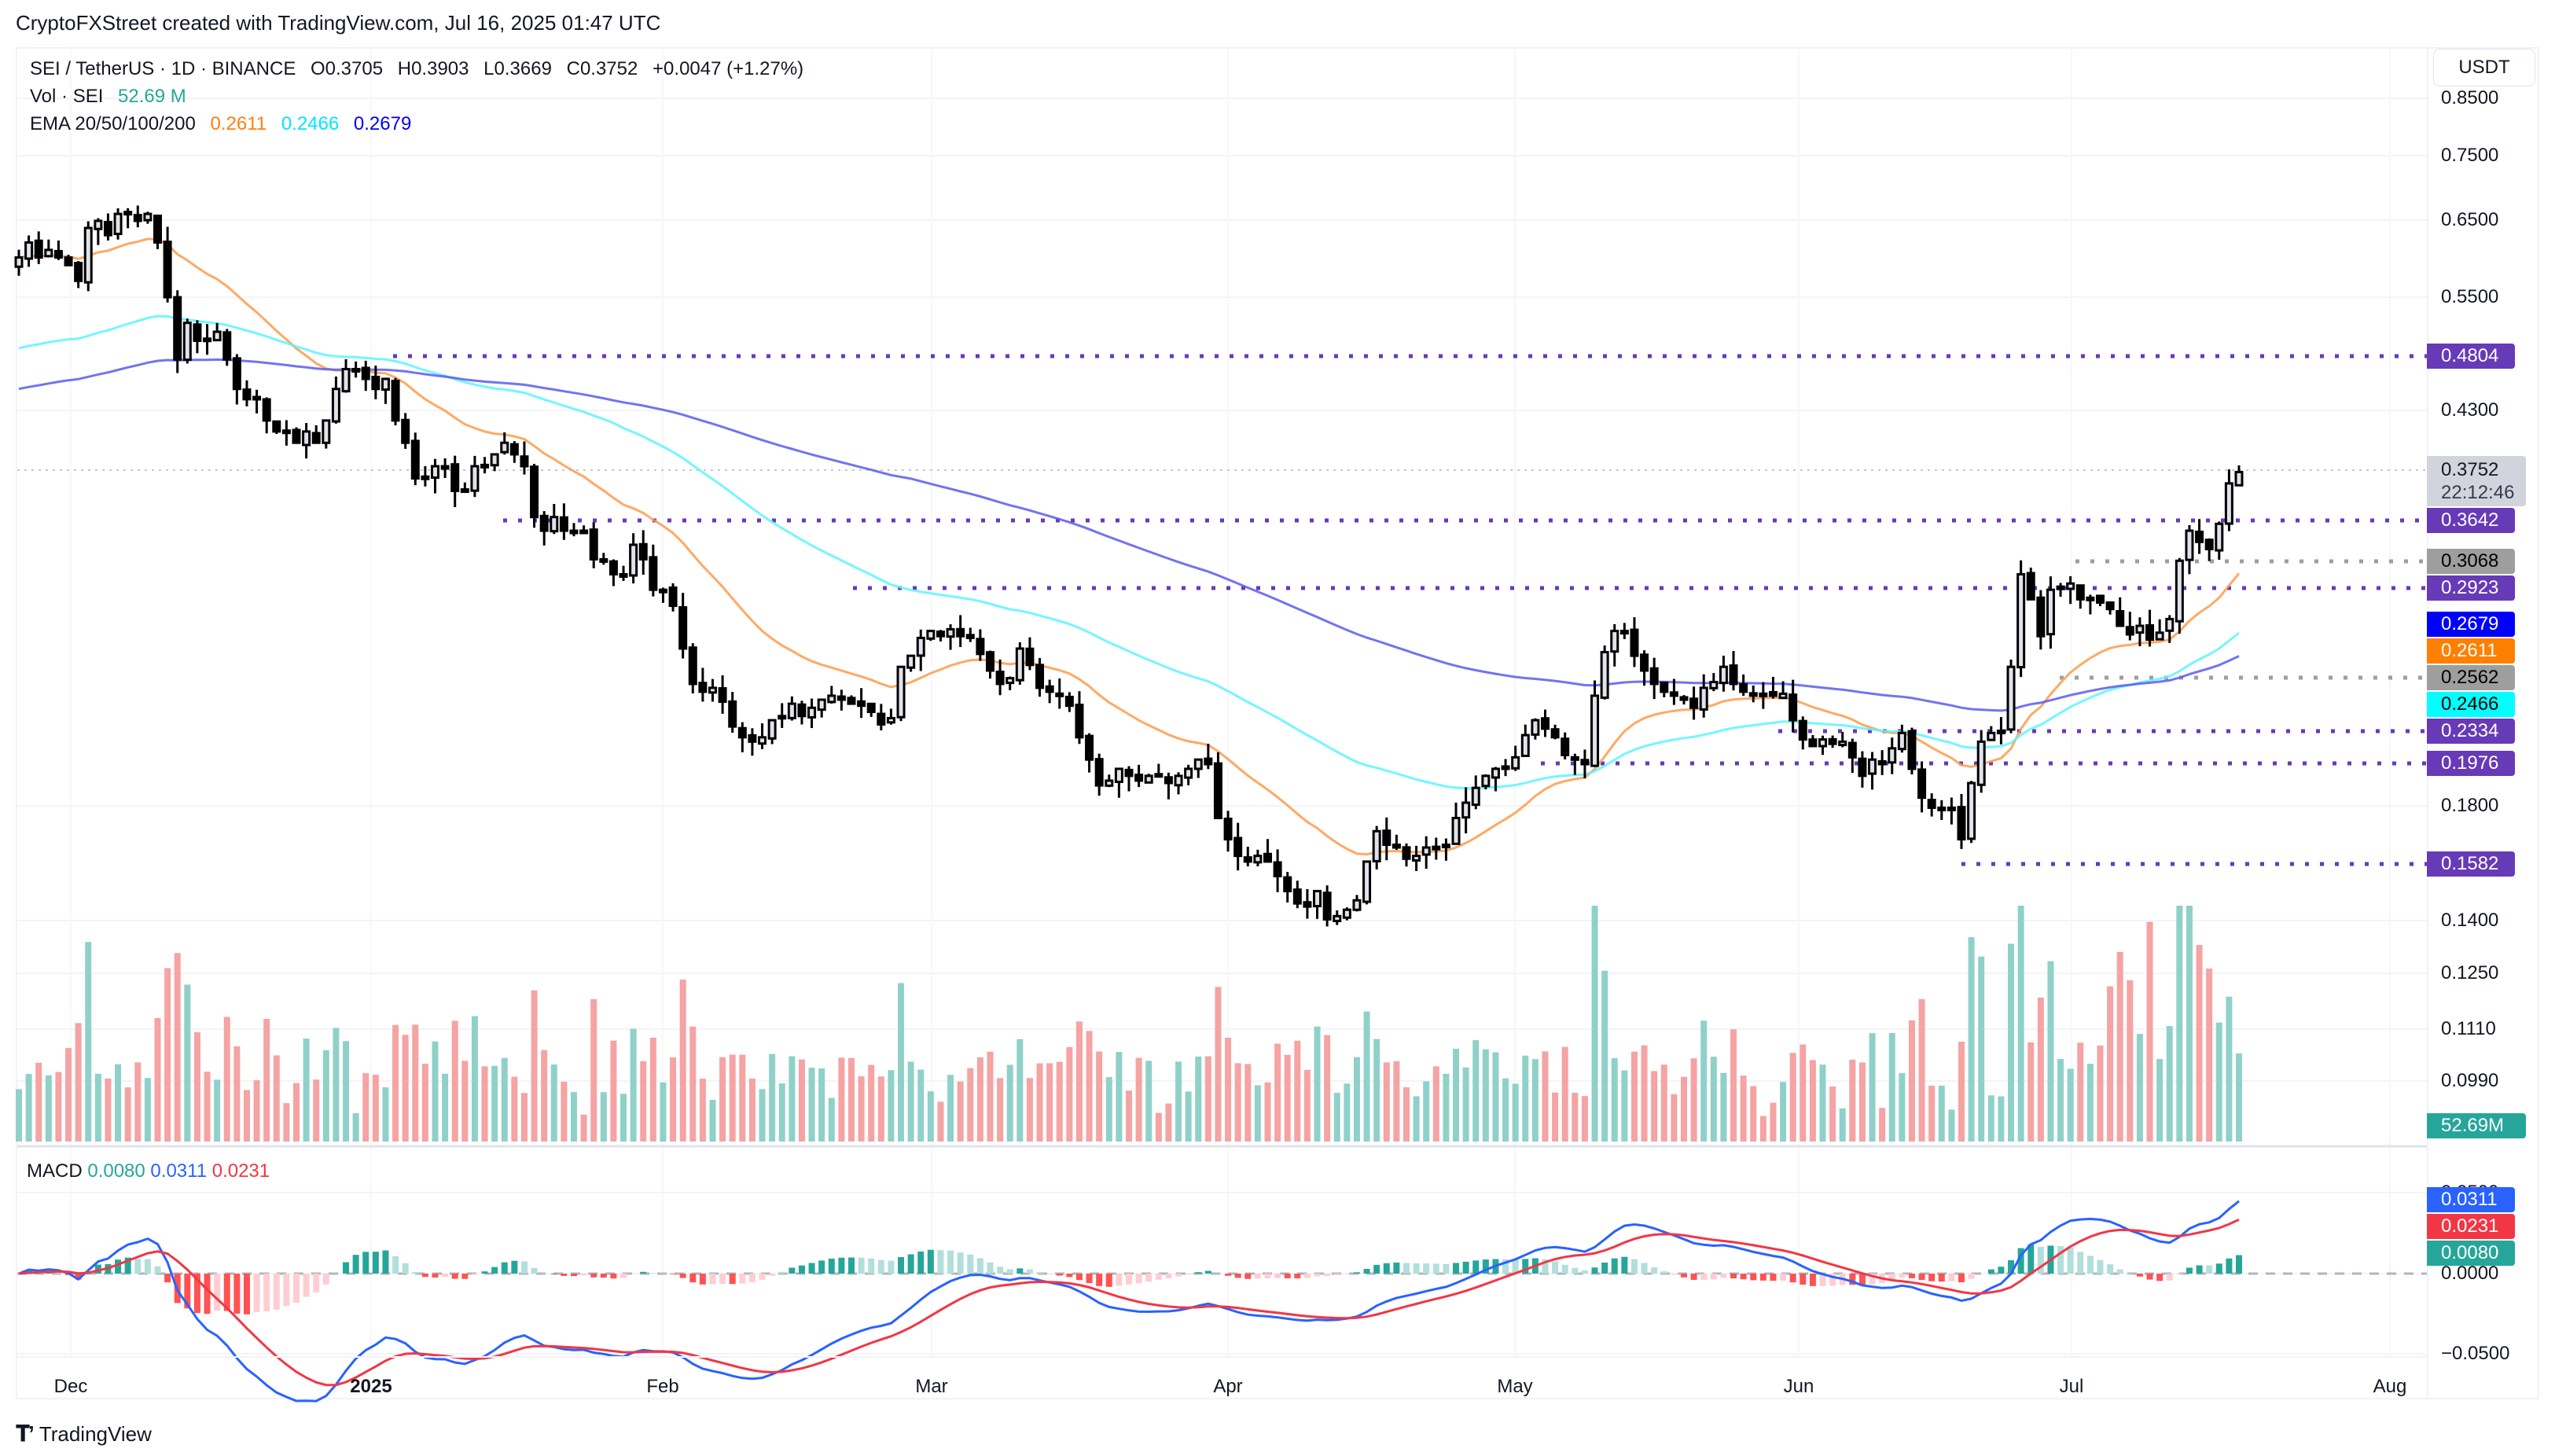 The height and width of the screenshot is (1456, 2555). What do you see at coordinates (67, 96) in the screenshot?
I see `volume-legend-label: Vol · SEI` at bounding box center [67, 96].